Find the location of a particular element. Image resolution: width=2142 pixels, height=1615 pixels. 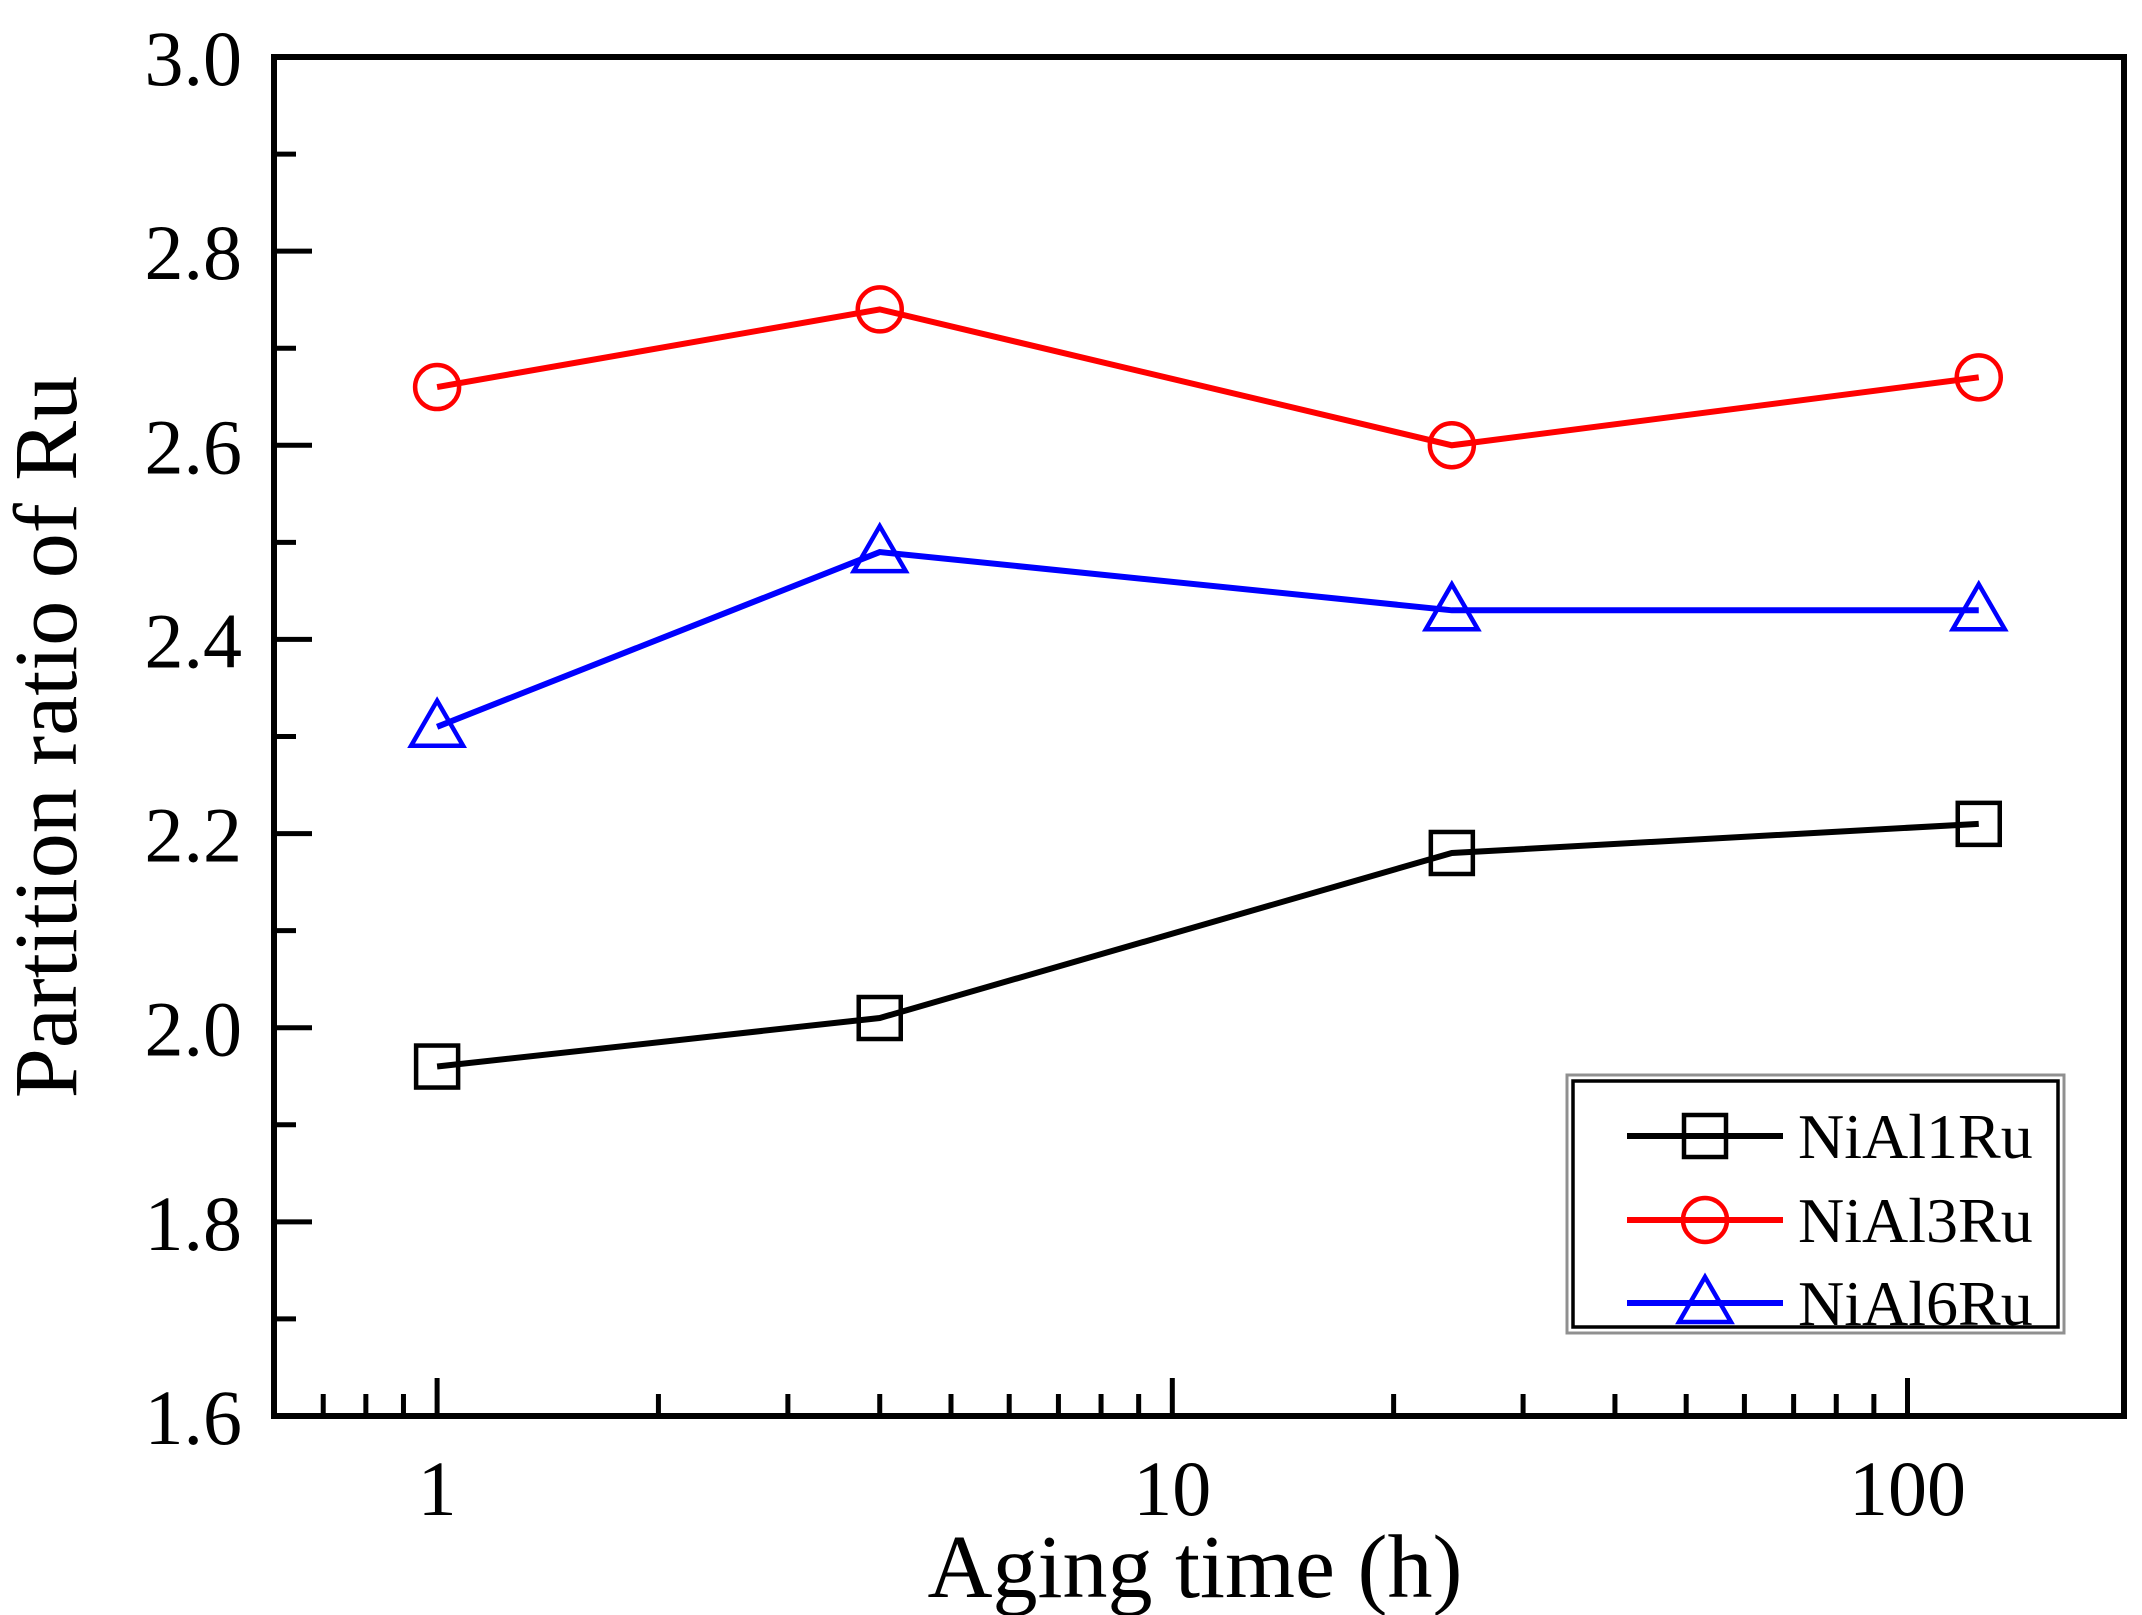

legend-label: NiAl3Ru is located at coordinates (1915, 1220).